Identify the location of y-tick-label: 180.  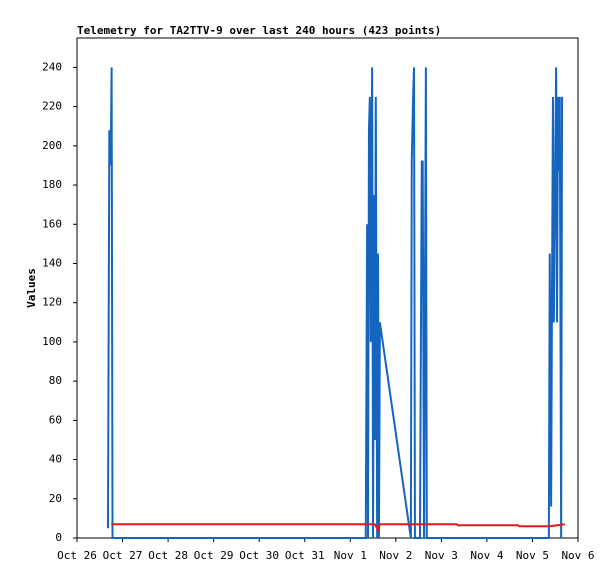
(52, 184).